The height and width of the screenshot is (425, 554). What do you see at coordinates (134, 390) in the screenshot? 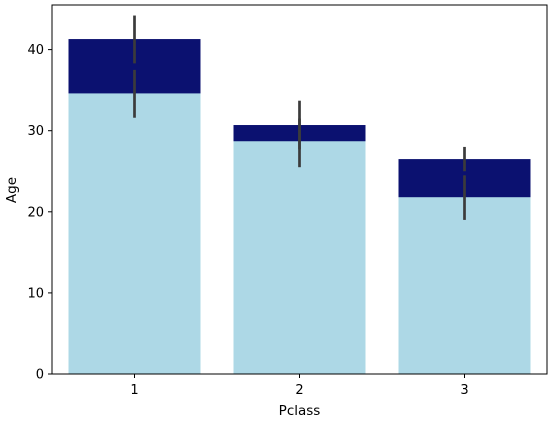
I see `x-tick-label: 1` at bounding box center [134, 390].